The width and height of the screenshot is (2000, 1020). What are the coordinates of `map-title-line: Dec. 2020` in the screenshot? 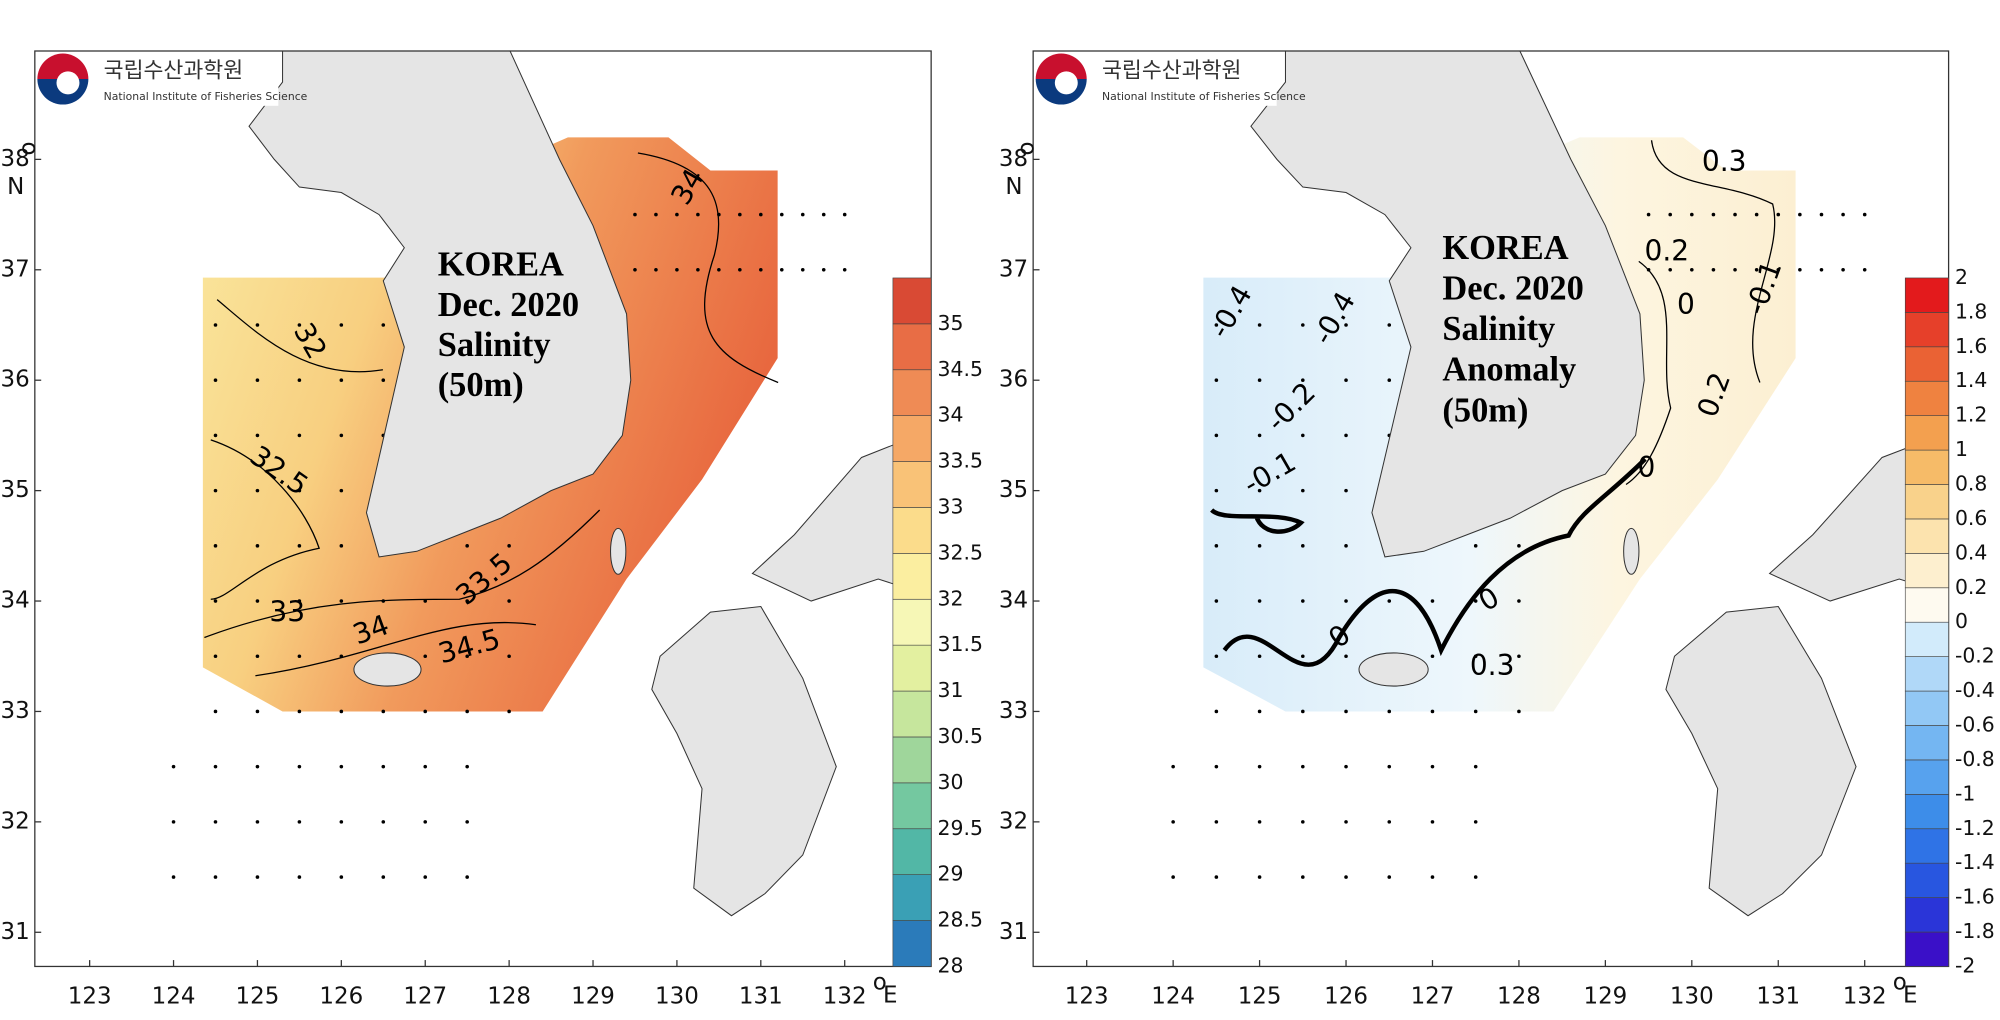 It's located at (1512, 289).